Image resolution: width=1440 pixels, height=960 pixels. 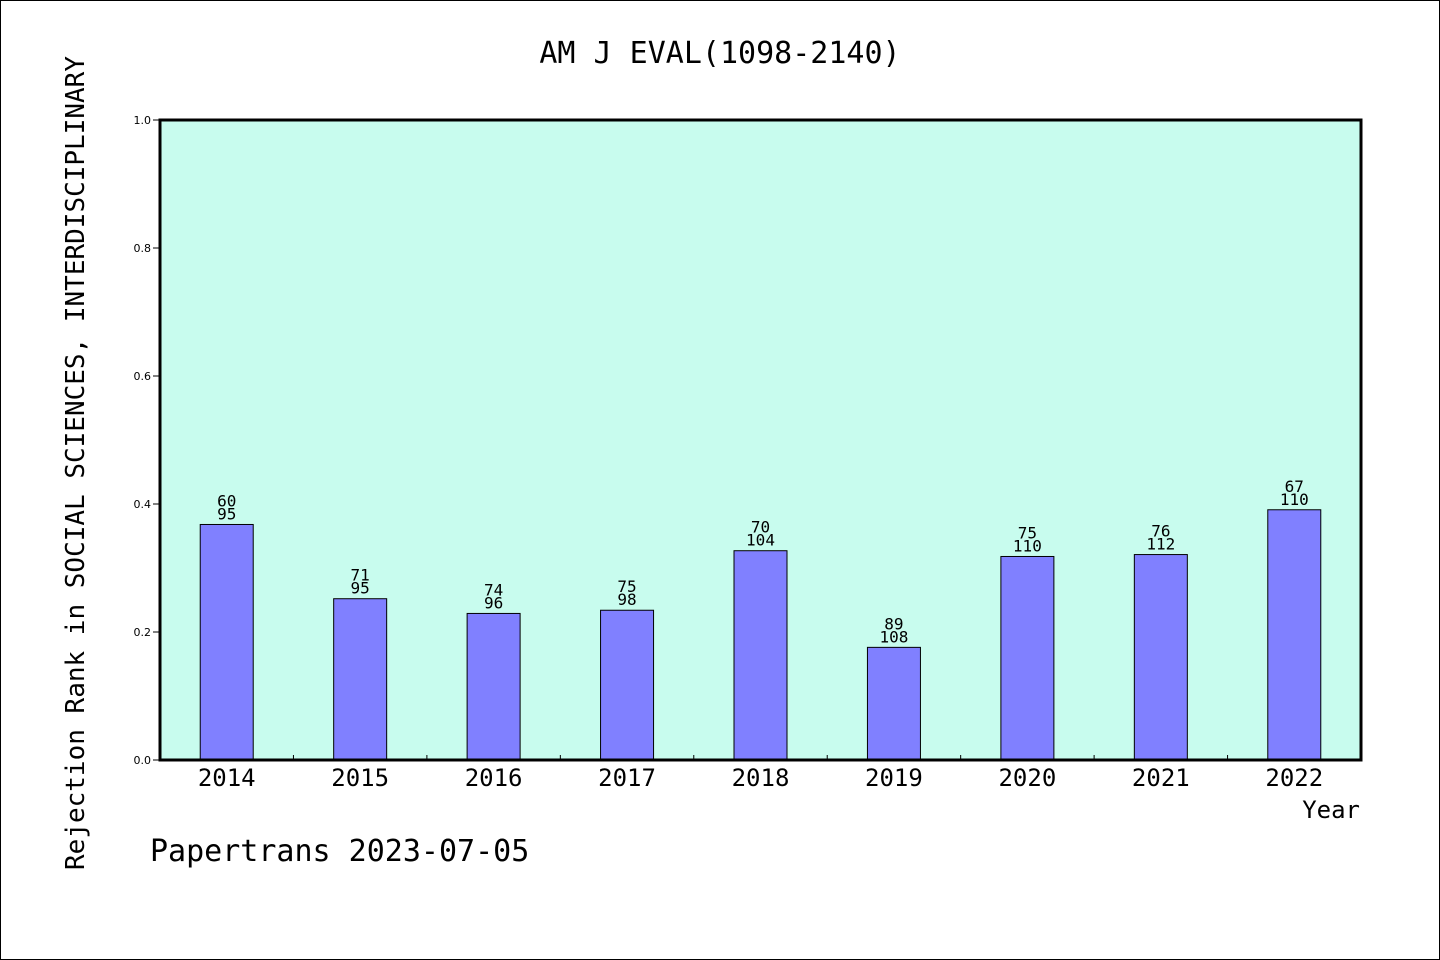 I want to click on x-tick-label: 2021, so click(x=1161, y=778).